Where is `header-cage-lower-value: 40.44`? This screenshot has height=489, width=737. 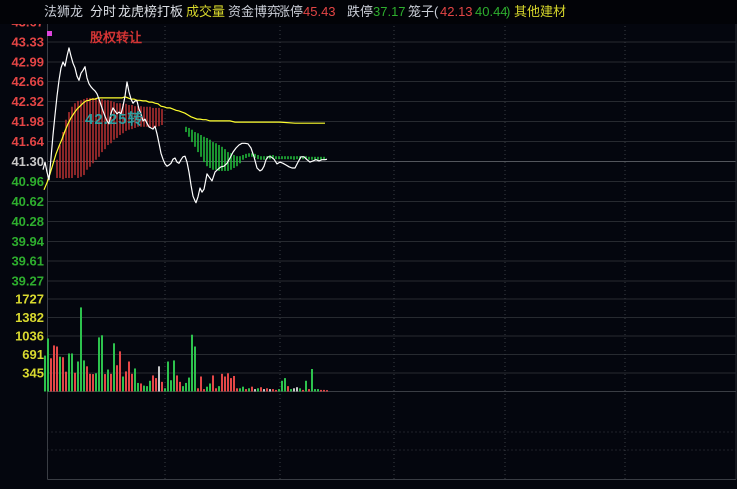
header-cage-lower-value: 40.44 is located at coordinates (491, 11).